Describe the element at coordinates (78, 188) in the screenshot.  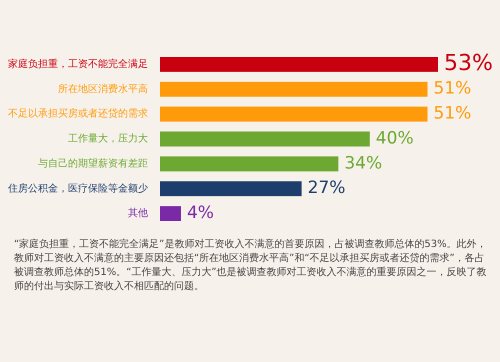
I see `y-tick-label: 住房公积金，医疗保险等金额少` at that location.